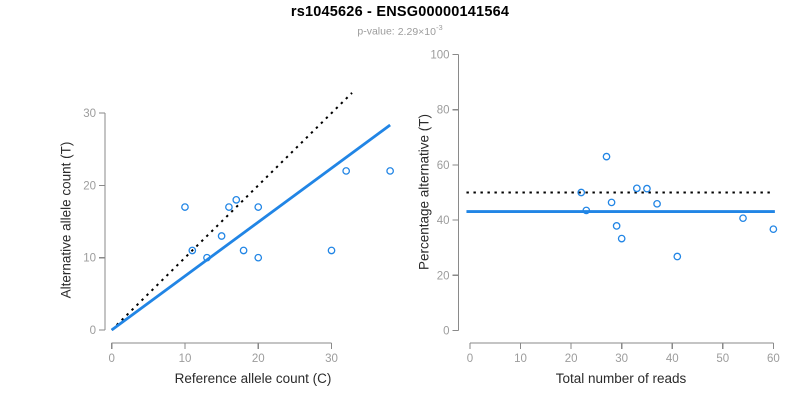  I want to click on x-tick-label: 50, so click(722, 359).